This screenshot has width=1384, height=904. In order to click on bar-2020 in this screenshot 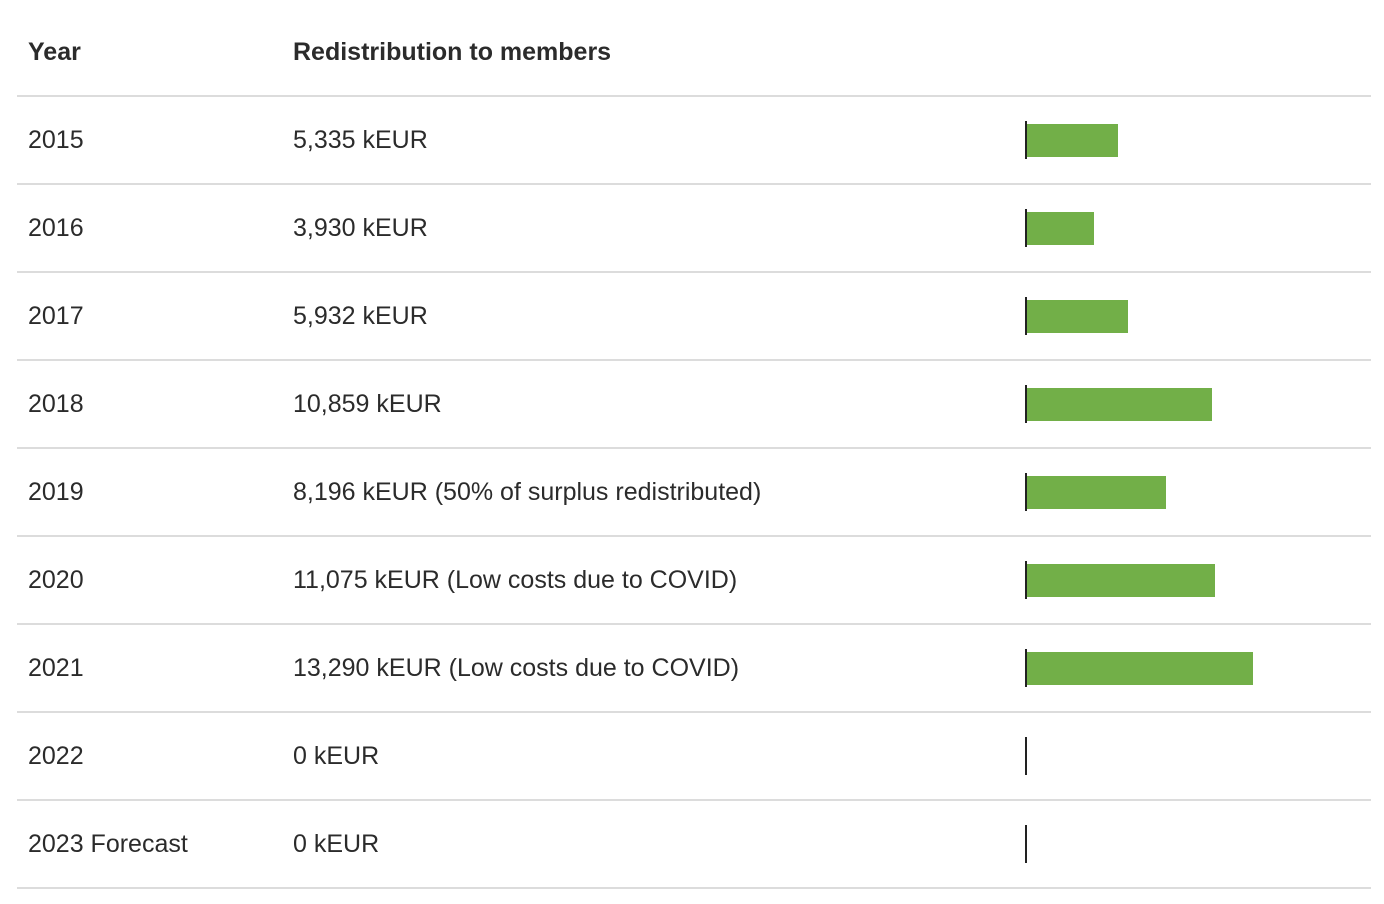, I will do `click(1121, 580)`.